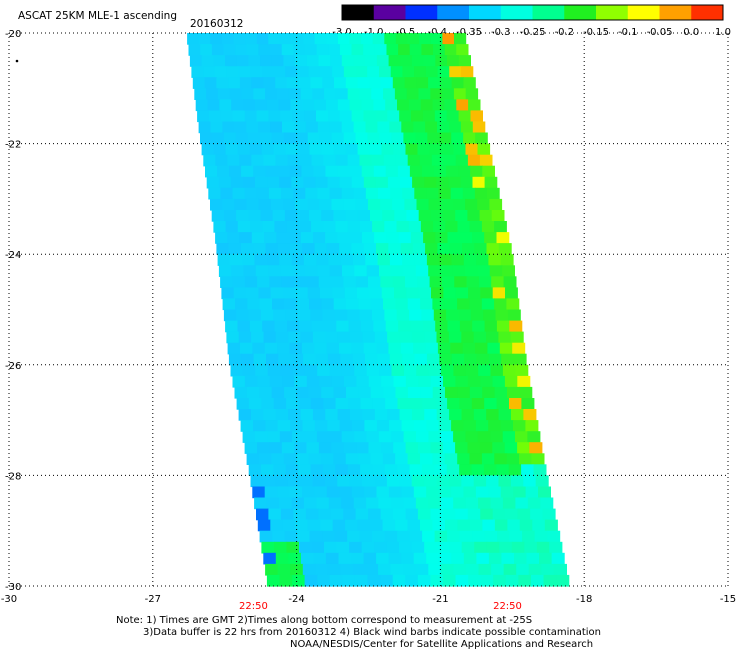 This screenshot has height=650, width=740. What do you see at coordinates (628, 32) in the screenshot?
I see `colorbar-label: -0.1` at bounding box center [628, 32].